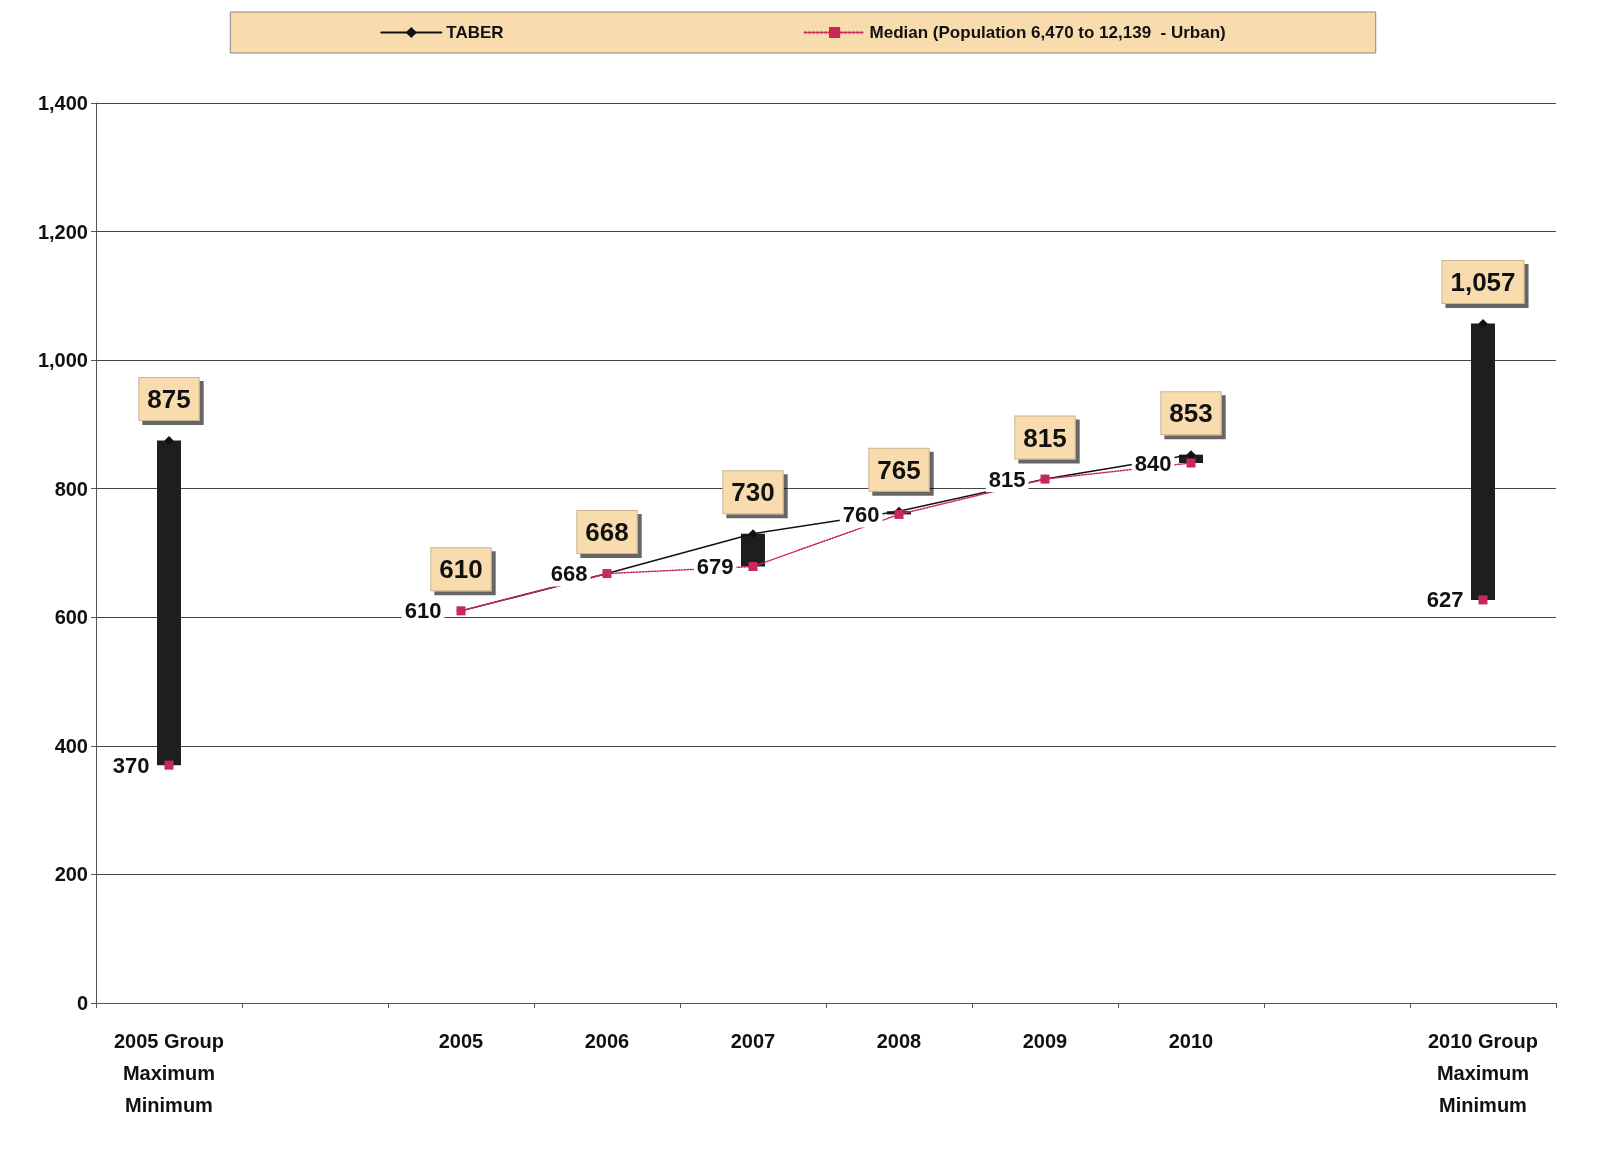 Image resolution: width=1606 pixels, height=1159 pixels. What do you see at coordinates (1483, 1073) in the screenshot?
I see `x-tick-label: 2010 Group Maximum Minimum` at bounding box center [1483, 1073].